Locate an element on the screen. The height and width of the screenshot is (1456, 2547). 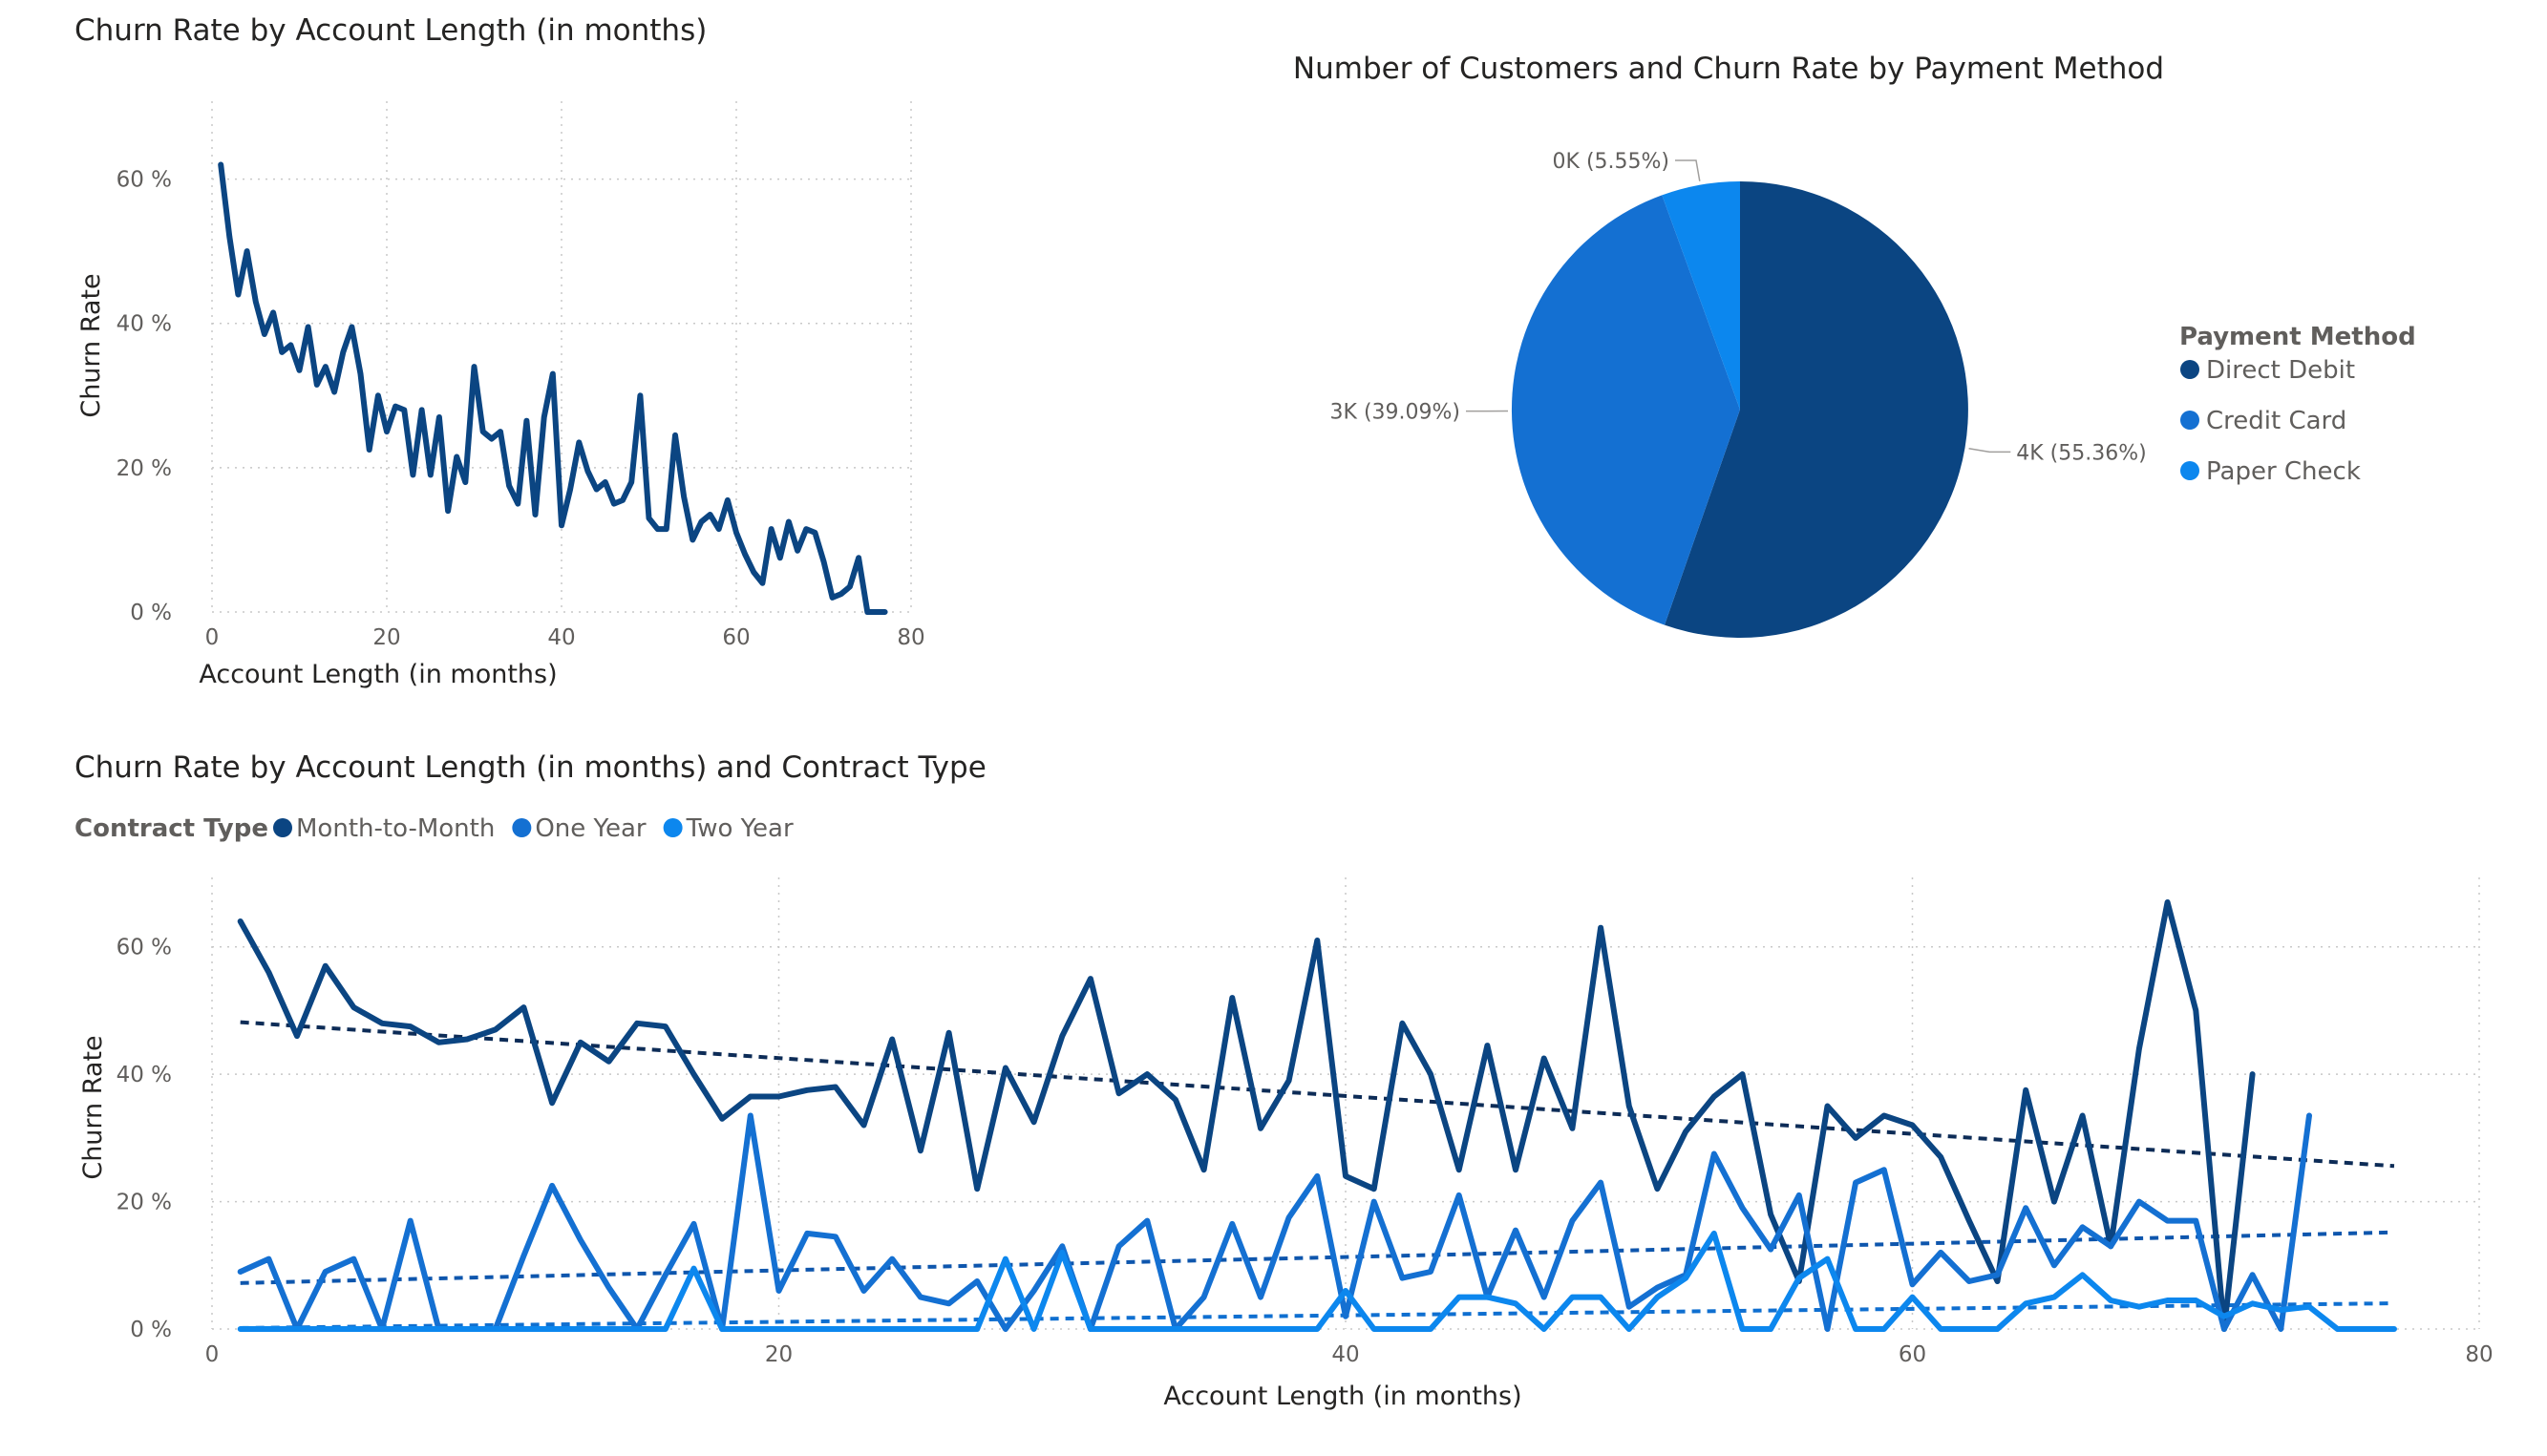
chart1-x-axis-title: Account Length (in months) is located at coordinates (378, 674).